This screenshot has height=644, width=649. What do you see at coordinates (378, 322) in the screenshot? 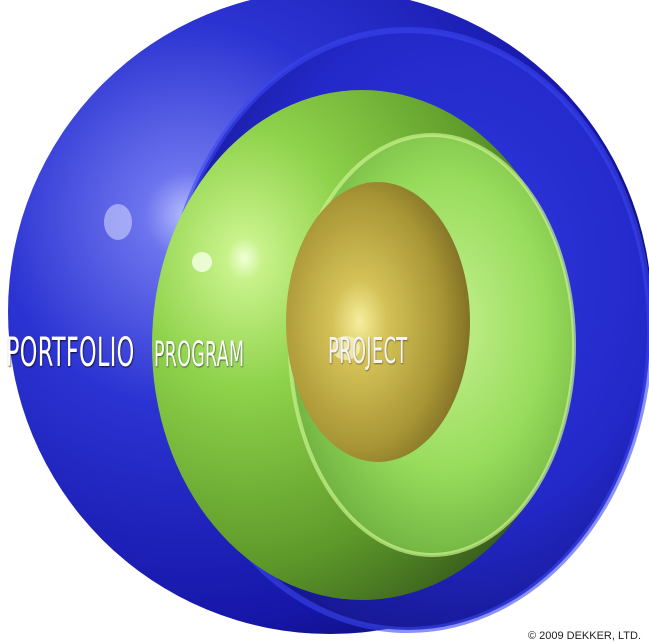
I see `inner-sphere` at bounding box center [378, 322].